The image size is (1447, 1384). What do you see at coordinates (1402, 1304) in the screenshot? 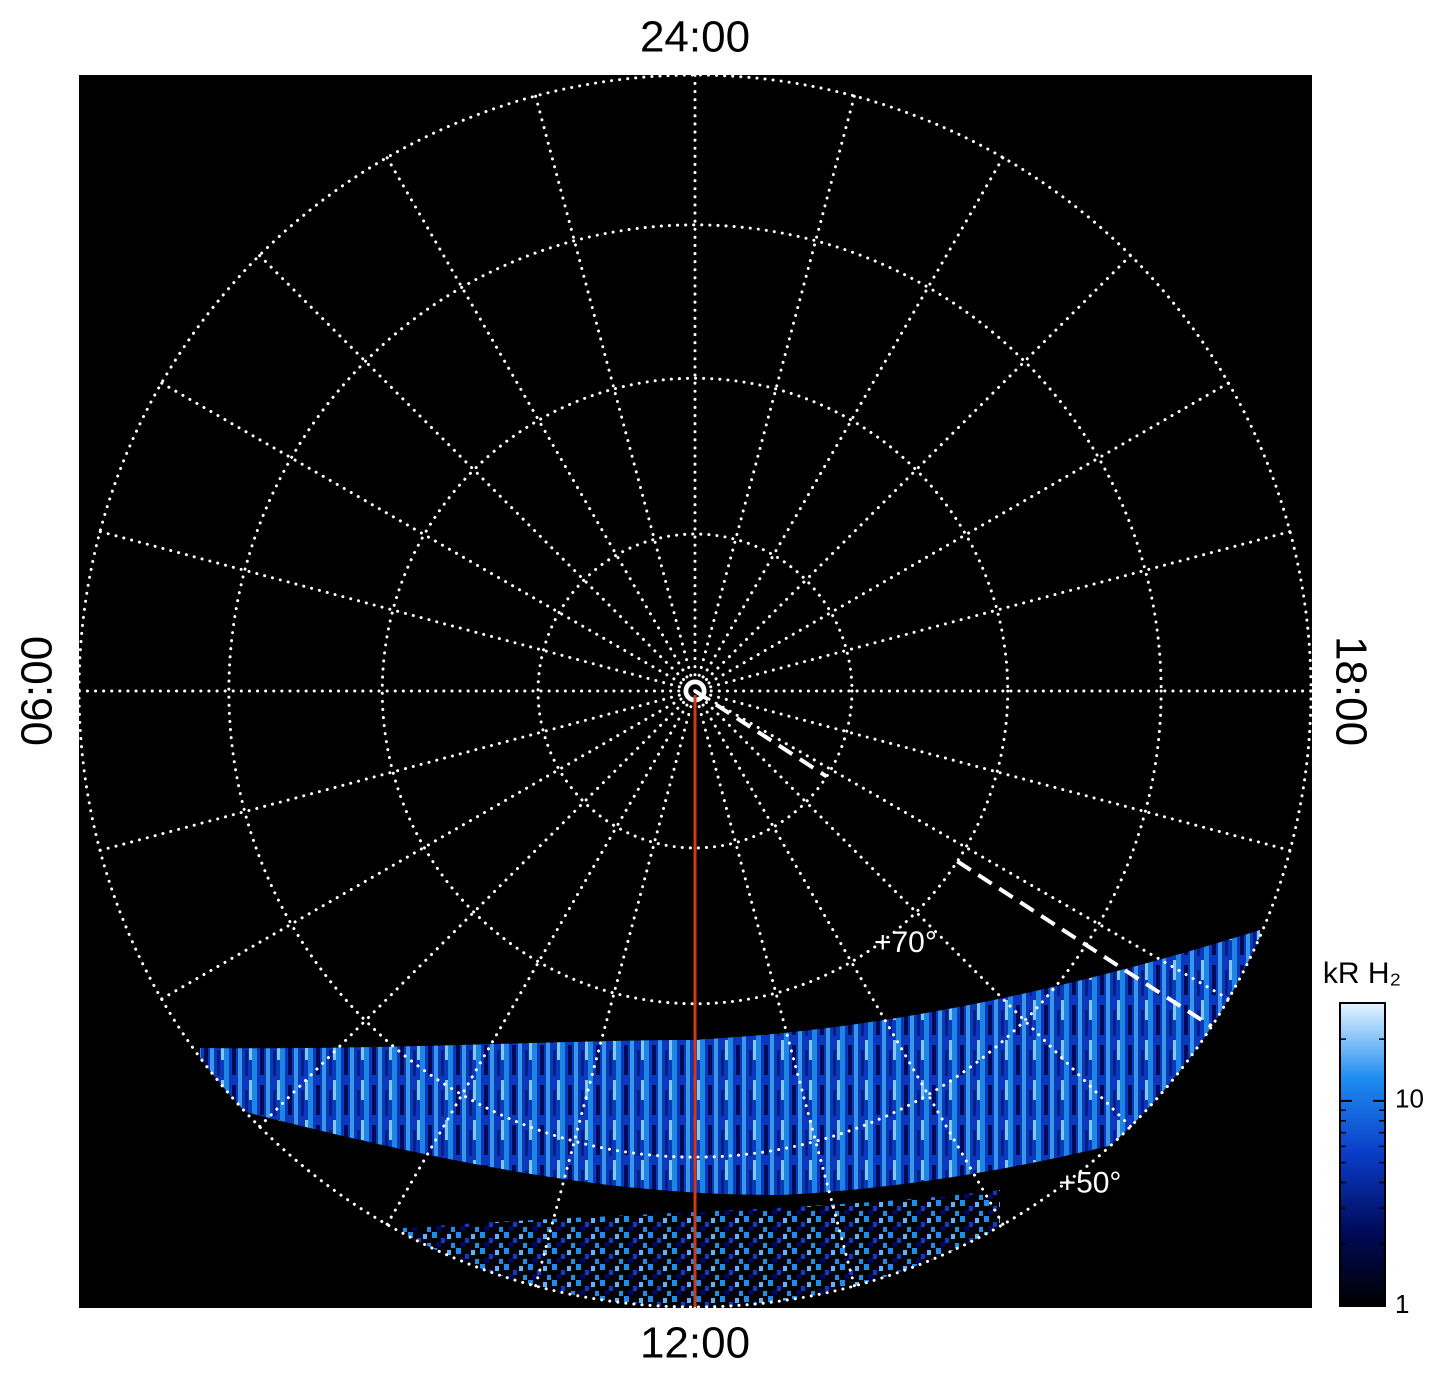
I see `colorbar-tick-label: 1` at bounding box center [1402, 1304].